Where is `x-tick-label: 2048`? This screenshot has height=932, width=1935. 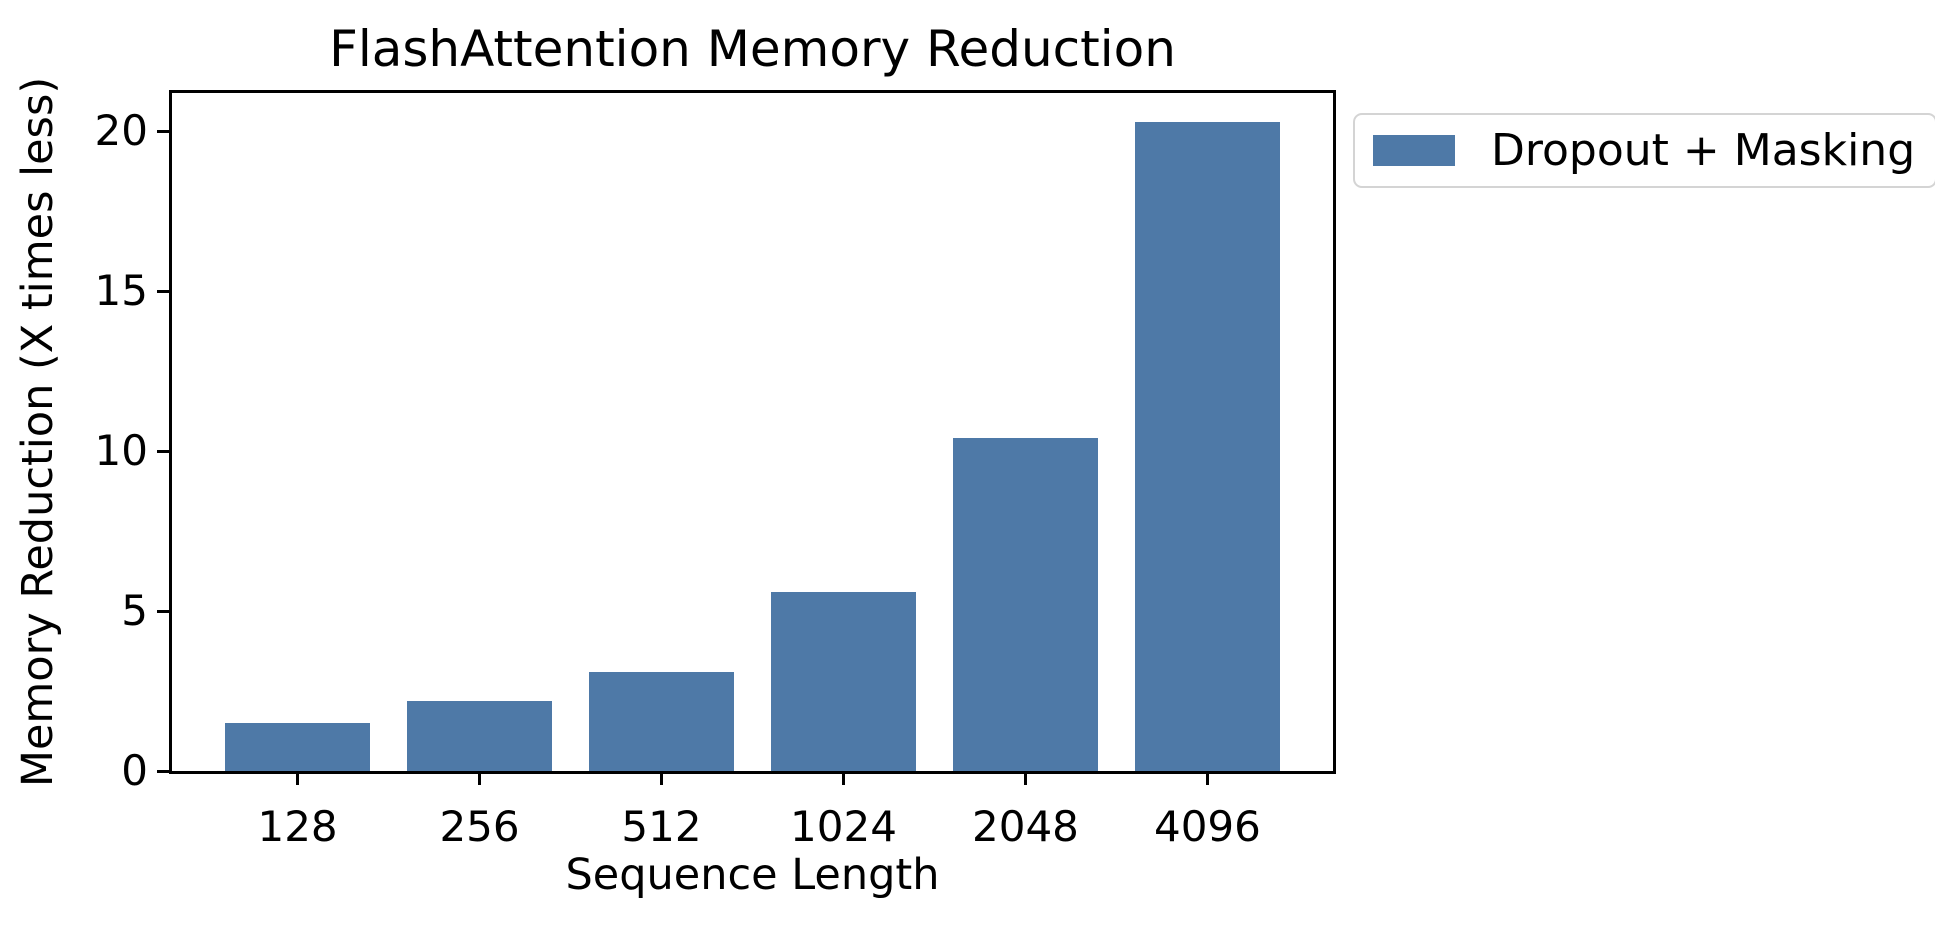 x-tick-label: 2048 is located at coordinates (1025, 826).